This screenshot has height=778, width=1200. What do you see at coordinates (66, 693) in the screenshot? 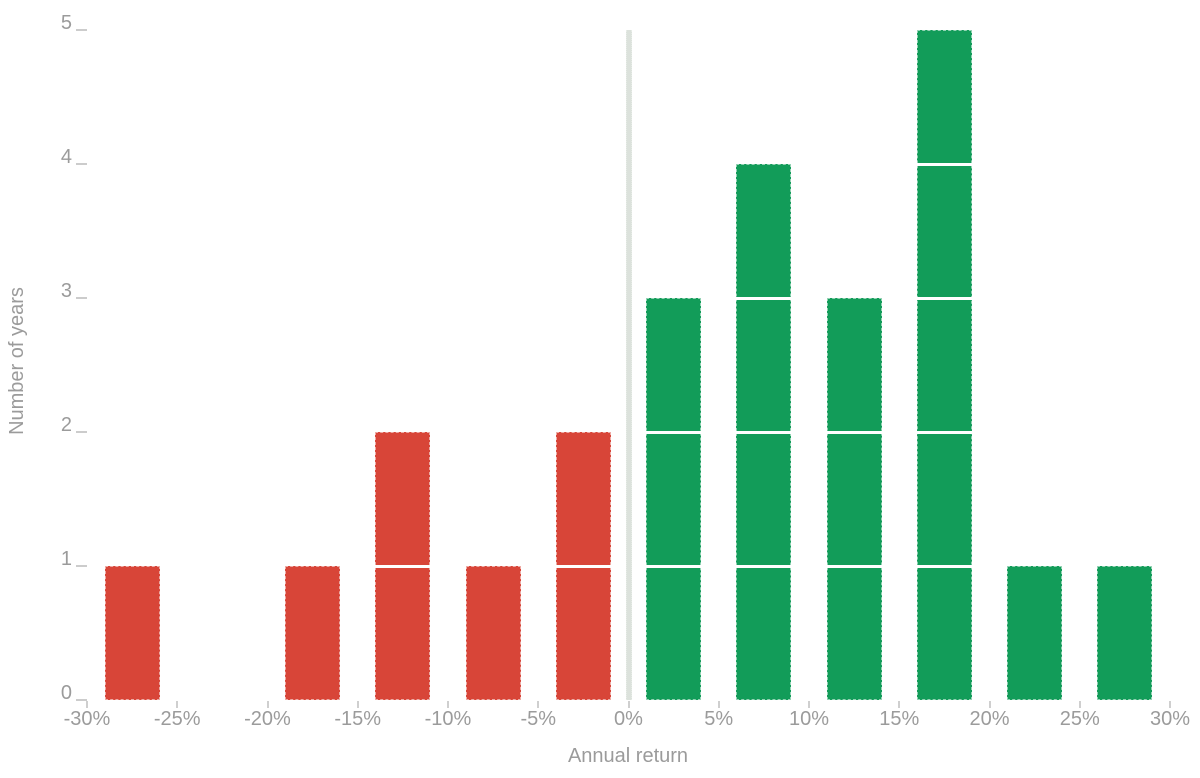
I see `y-tick-label: 0` at bounding box center [66, 693].